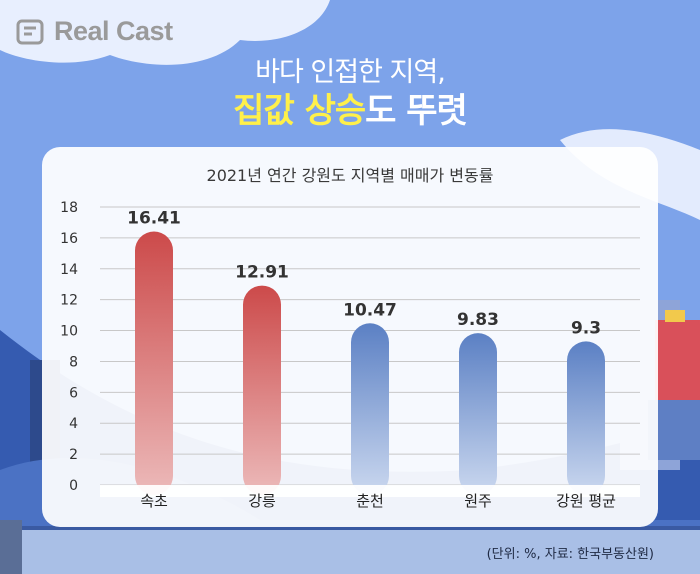  Describe the element at coordinates (350, 72) in the screenshot. I see `headline-line-1: 바다 인접한 지역,` at that location.